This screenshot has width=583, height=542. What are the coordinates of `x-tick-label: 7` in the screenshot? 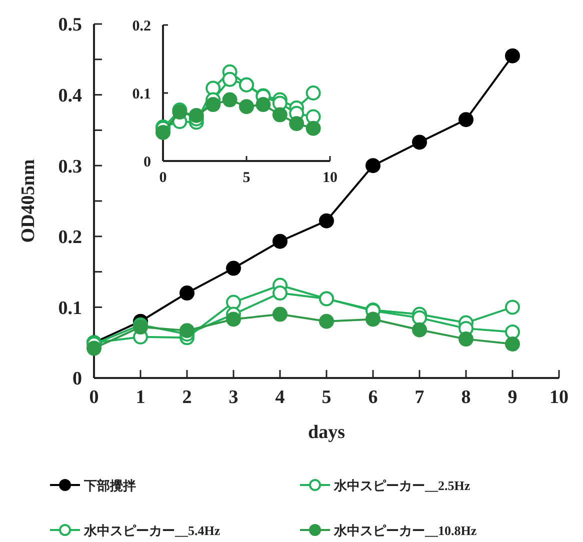 It's located at (419, 397).